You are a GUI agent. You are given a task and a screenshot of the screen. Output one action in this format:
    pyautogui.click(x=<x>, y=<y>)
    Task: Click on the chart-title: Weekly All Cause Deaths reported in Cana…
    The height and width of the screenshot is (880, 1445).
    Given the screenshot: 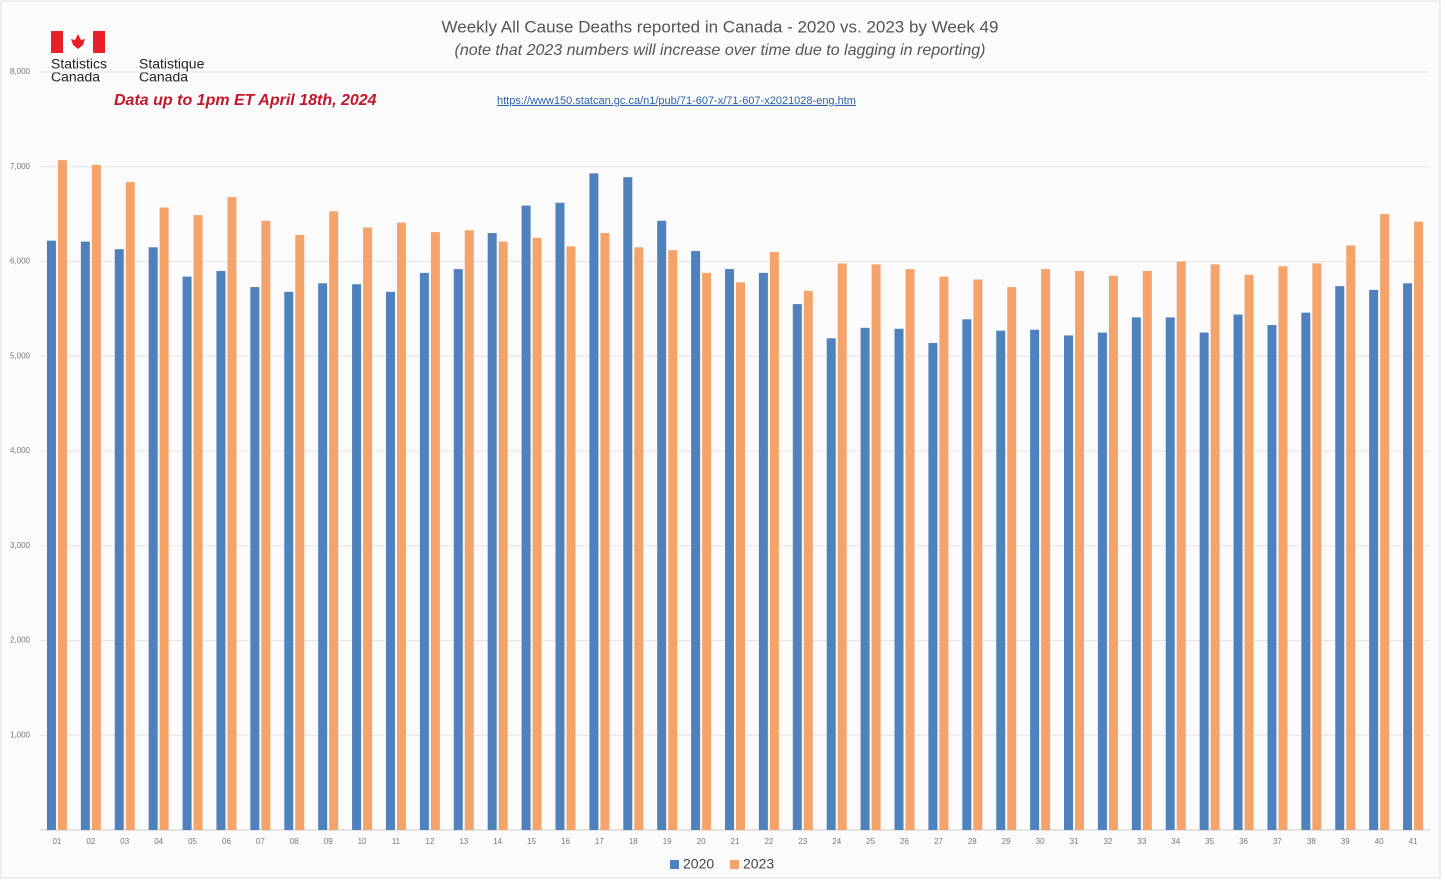 What is the action you would take?
    pyautogui.click(x=720, y=26)
    